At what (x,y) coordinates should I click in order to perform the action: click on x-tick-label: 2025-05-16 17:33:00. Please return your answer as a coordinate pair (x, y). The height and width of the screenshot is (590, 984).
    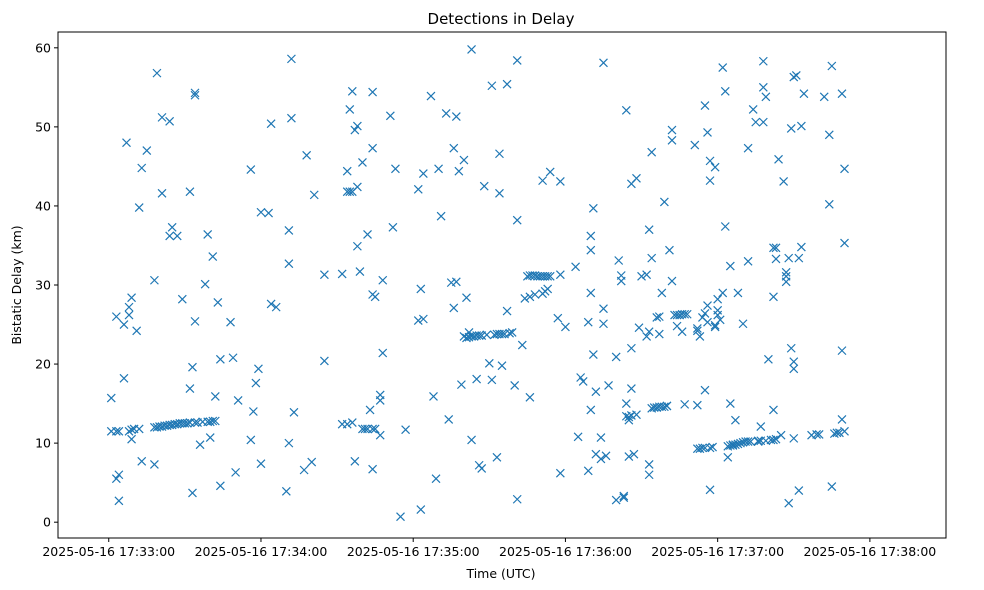
    Looking at the image, I should click on (108, 551).